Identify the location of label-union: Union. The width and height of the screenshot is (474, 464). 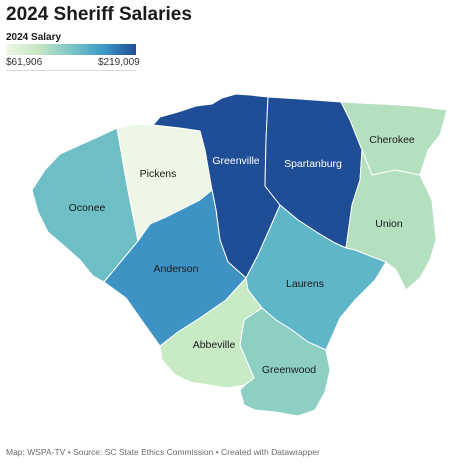
(389, 224).